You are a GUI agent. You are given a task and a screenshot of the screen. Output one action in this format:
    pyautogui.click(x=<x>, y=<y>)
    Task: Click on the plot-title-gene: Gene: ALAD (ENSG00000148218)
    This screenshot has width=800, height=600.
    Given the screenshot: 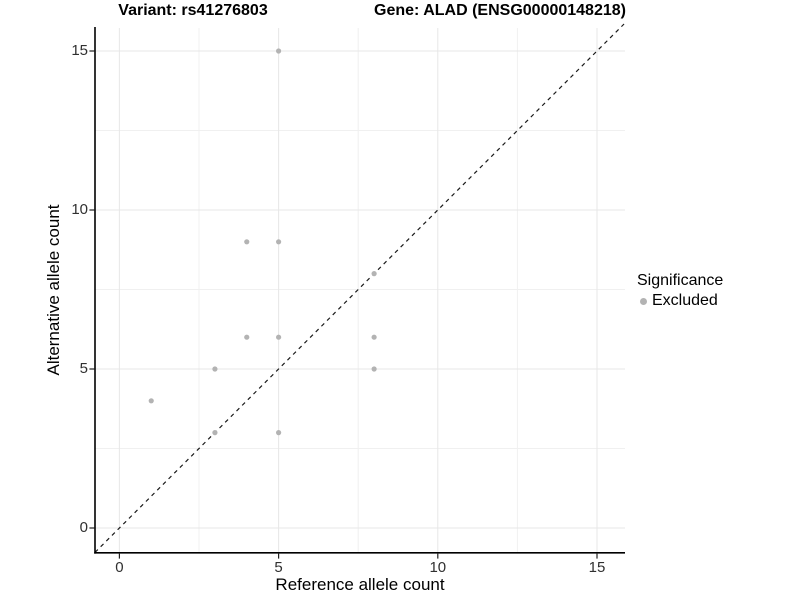 What is the action you would take?
    pyautogui.click(x=500, y=10)
    